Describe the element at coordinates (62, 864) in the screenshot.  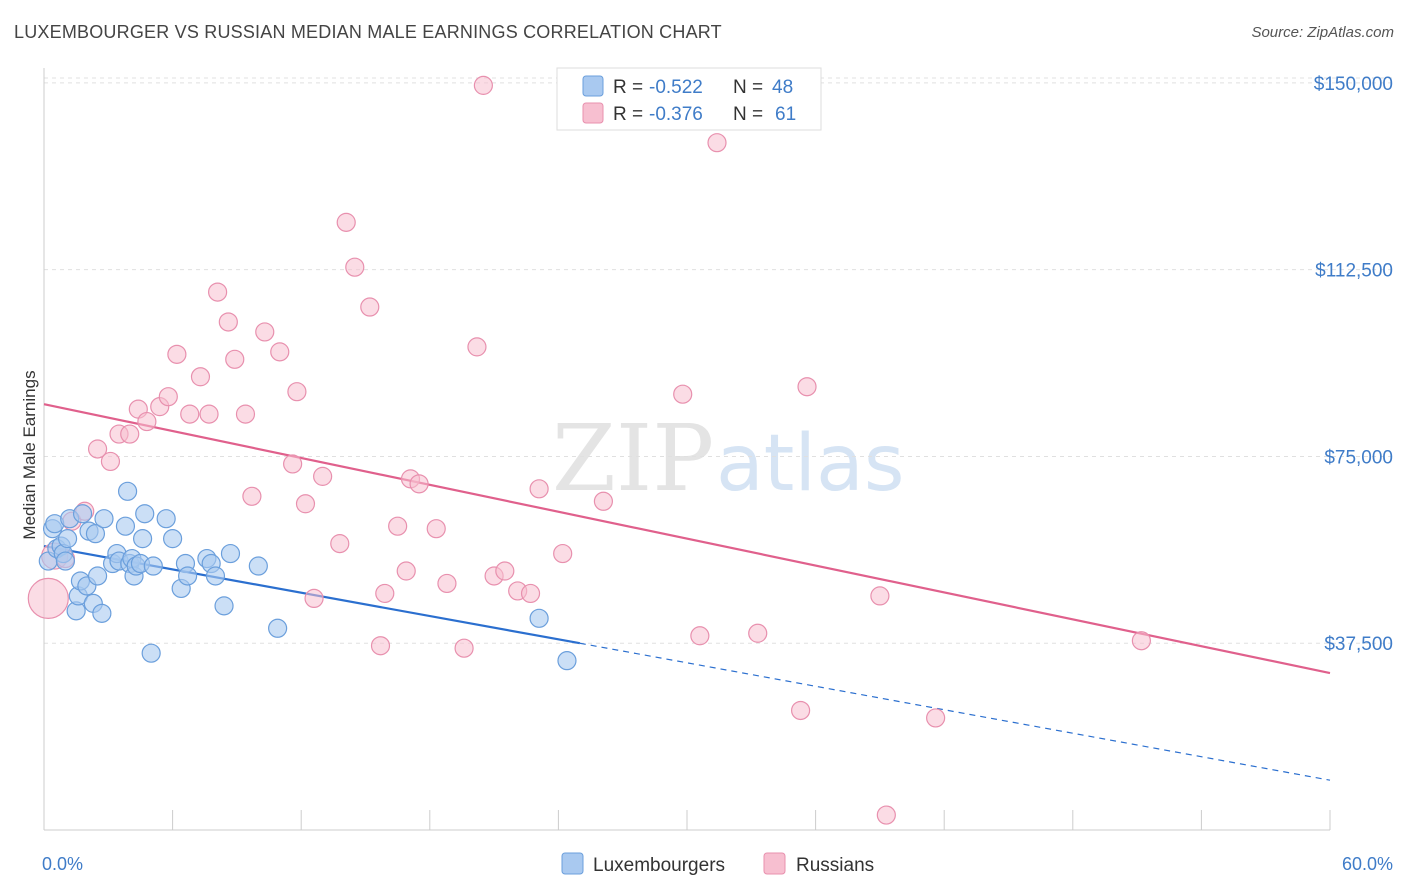
I see `x-tick-label-min: 0.0%` at that location.